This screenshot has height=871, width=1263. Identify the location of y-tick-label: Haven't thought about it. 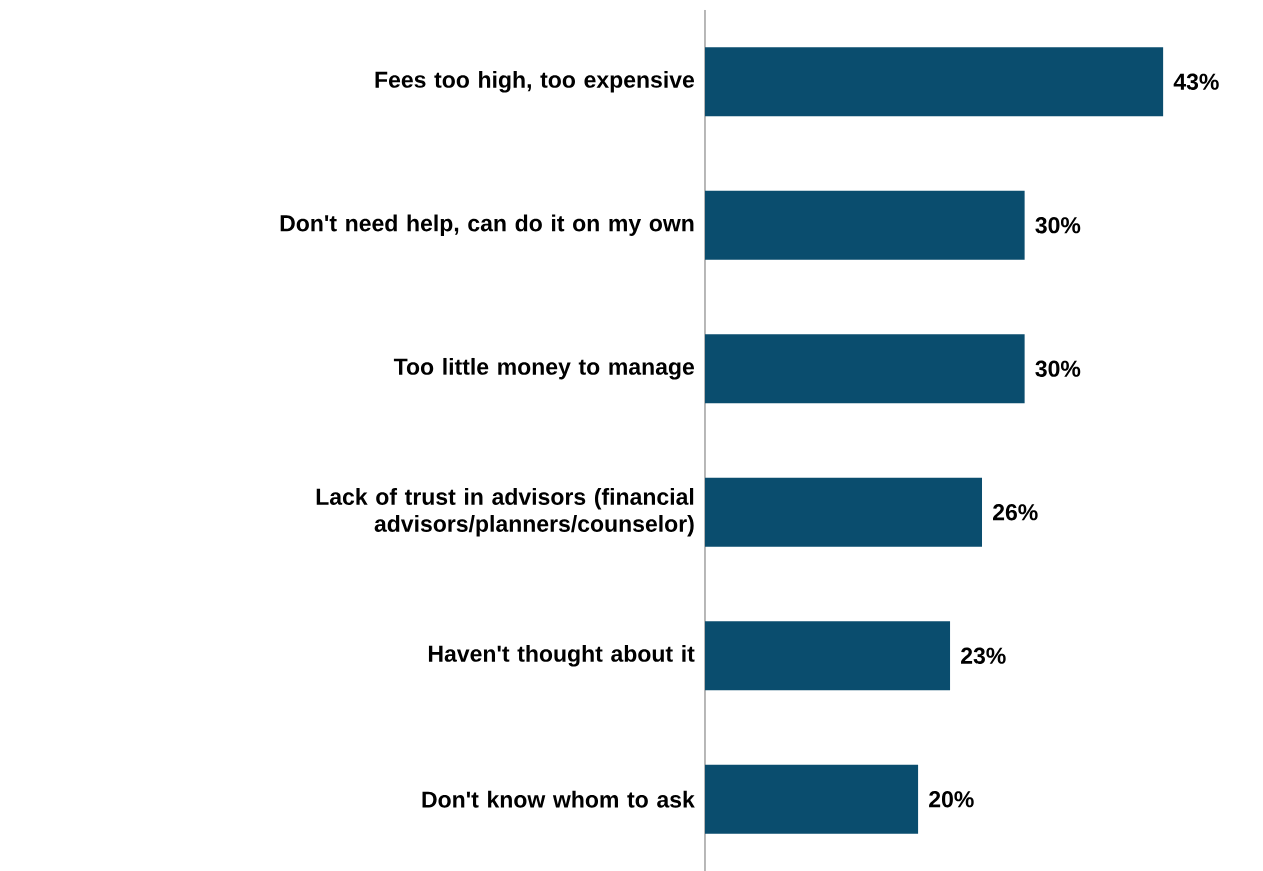
(561, 655).